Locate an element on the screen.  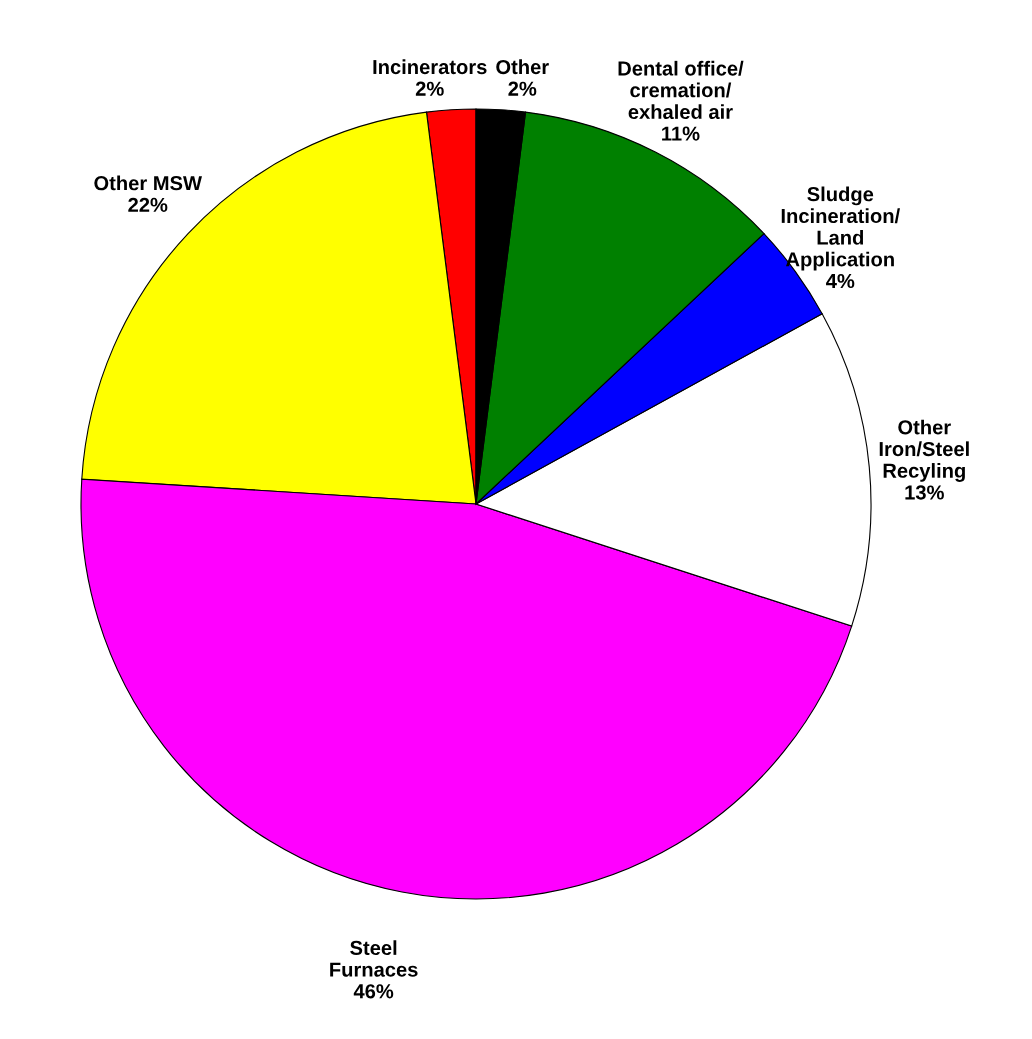
slice-label: Other Iron/Steel Recyling is located at coordinates (924, 450).